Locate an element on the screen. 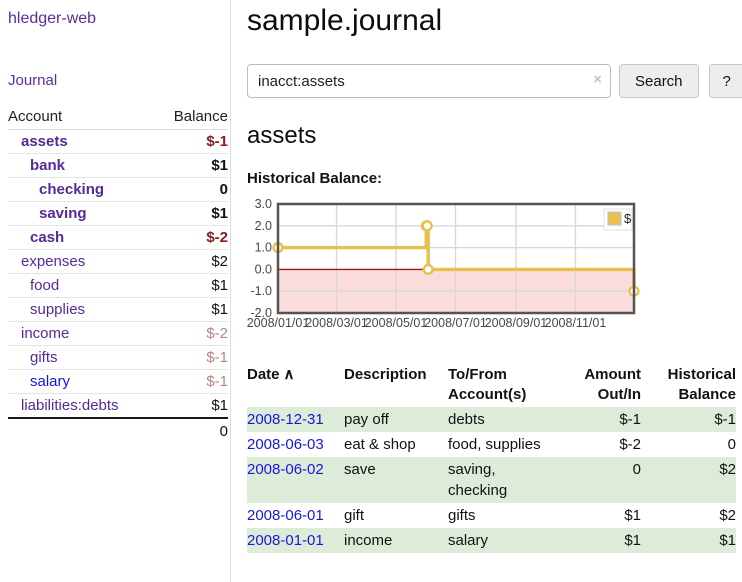 This screenshot has width=742, height=582. search-input is located at coordinates (429, 81).